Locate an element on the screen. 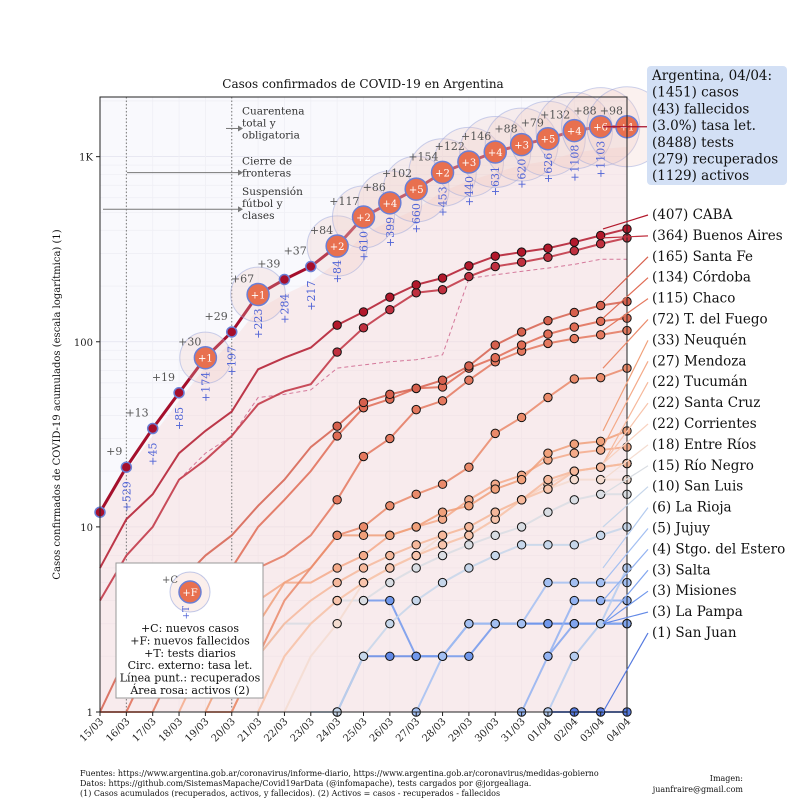 The height and width of the screenshot is (800, 800). new-deaths-label: +4 is located at coordinates (495, 153).